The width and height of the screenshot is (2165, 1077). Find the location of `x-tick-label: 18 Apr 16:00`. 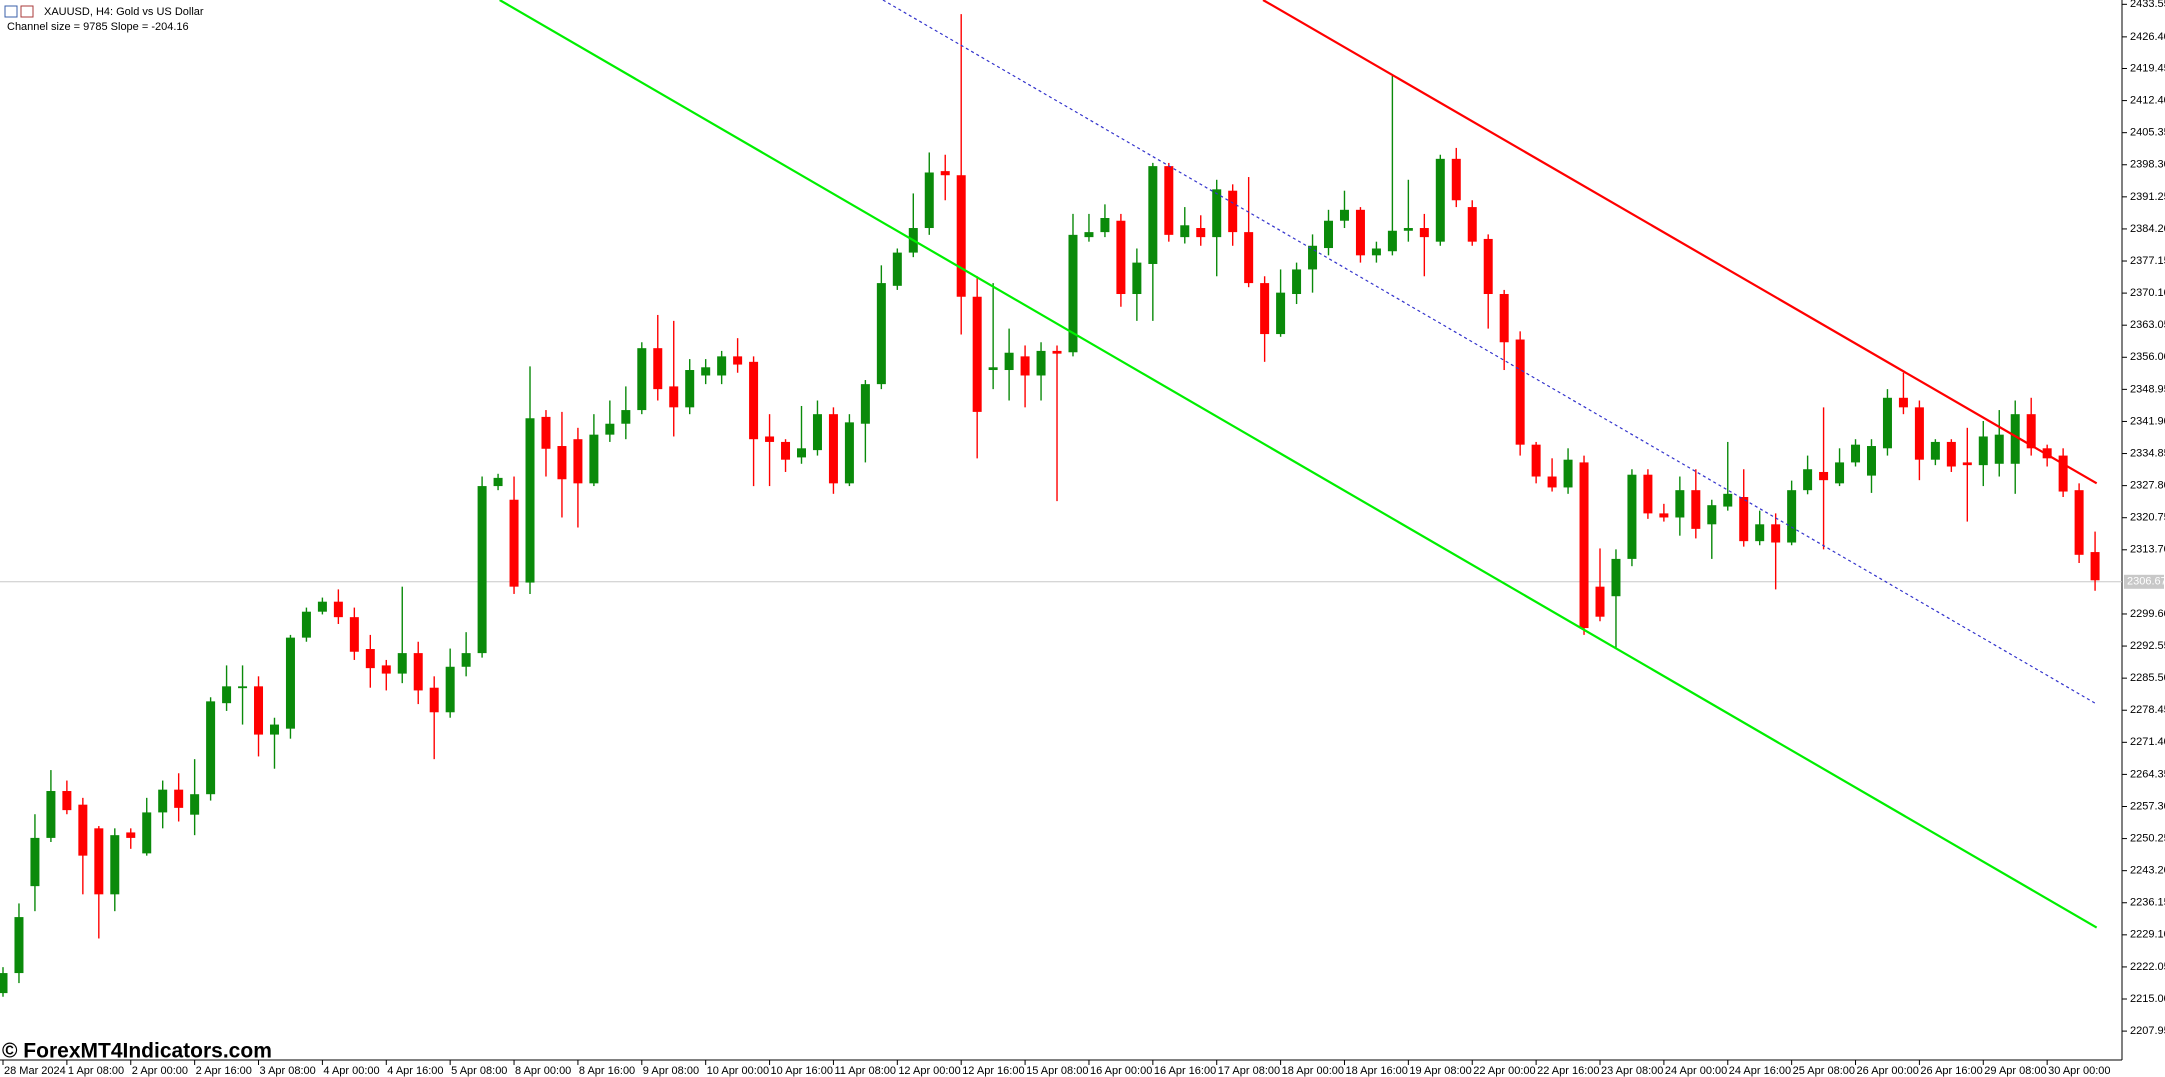

x-tick-label: 18 Apr 16:00 is located at coordinates (1376, 1071).